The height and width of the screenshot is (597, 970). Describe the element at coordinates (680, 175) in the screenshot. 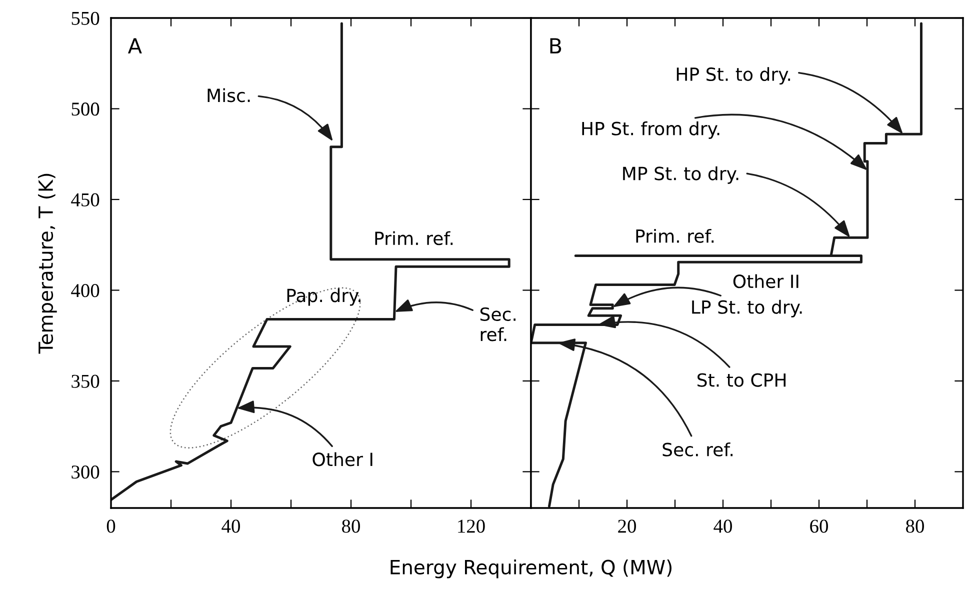

I see `annotation: MP St. to dry.` at that location.